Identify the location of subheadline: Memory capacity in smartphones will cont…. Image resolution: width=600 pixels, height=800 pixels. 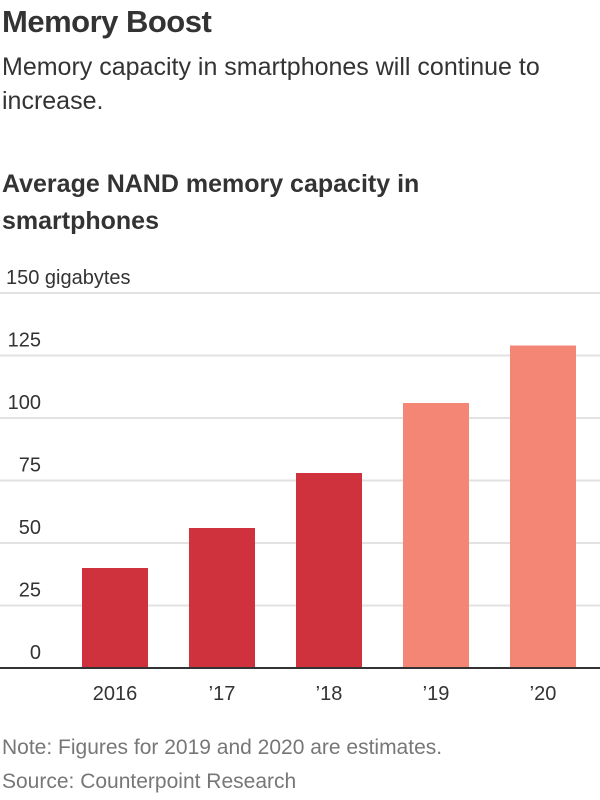
(271, 84).